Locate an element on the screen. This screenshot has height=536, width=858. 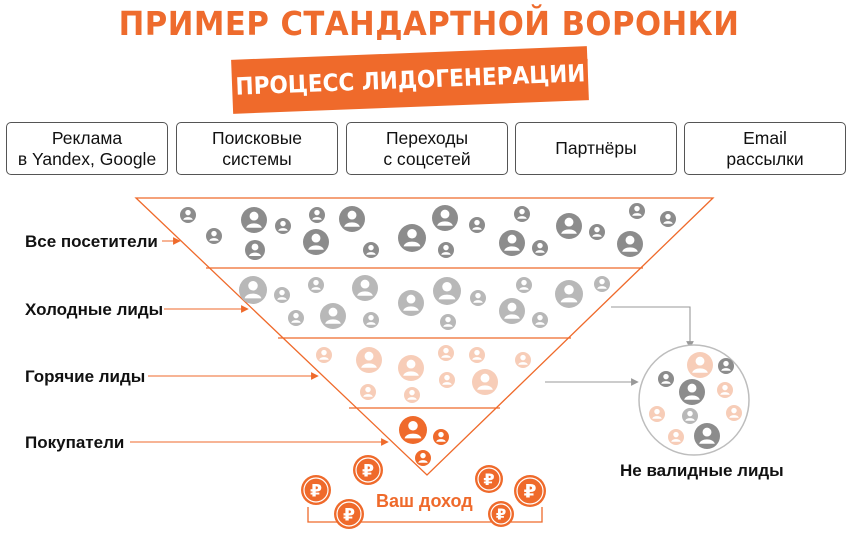
coins-layer: ₽₽₽₽₽₽ is located at coordinates (423, 492).